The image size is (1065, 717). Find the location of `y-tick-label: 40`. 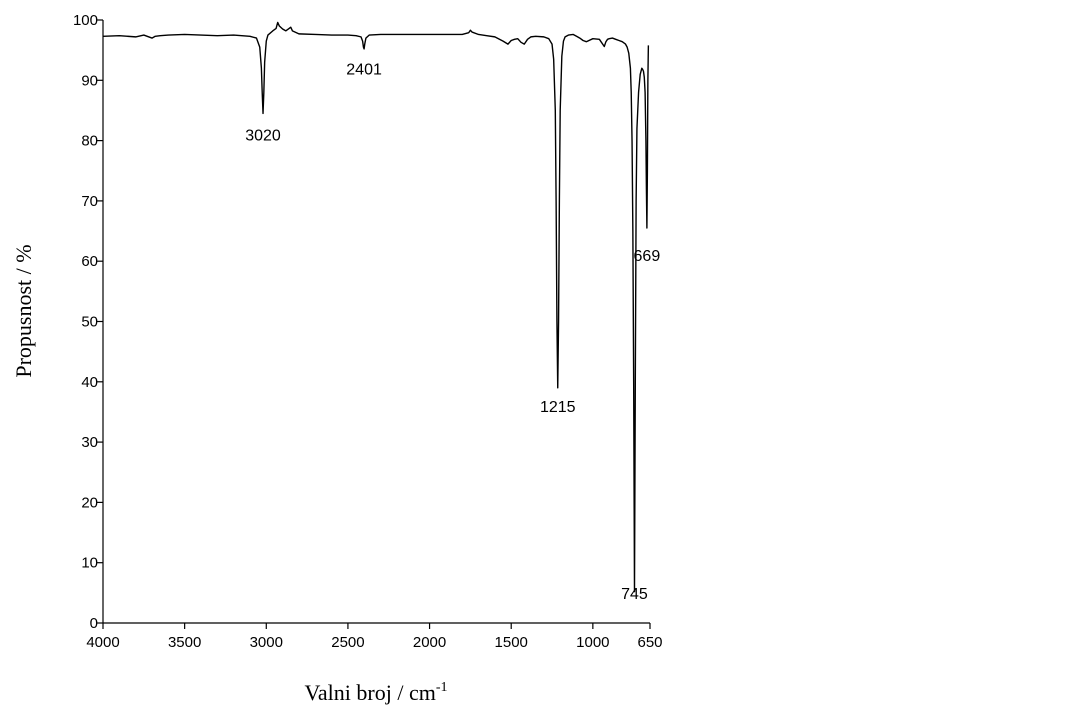

y-tick-label: 40 is located at coordinates (89, 382).